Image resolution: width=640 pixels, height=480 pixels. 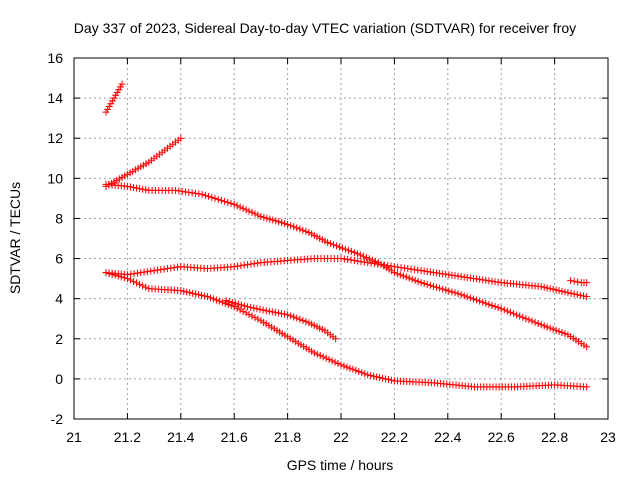 I want to click on x-tick-label: 22.8, so click(x=554, y=437).